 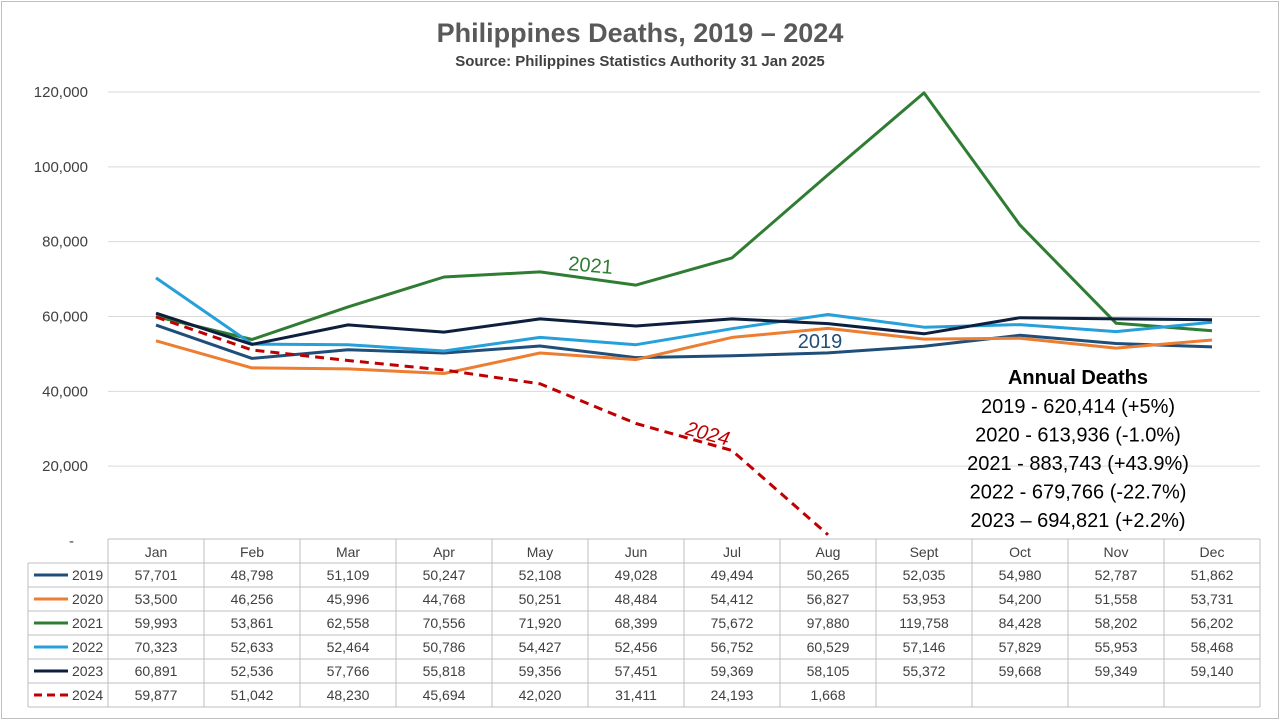 What do you see at coordinates (827, 695) in the screenshot?
I see `data-cell: 1,668` at bounding box center [827, 695].